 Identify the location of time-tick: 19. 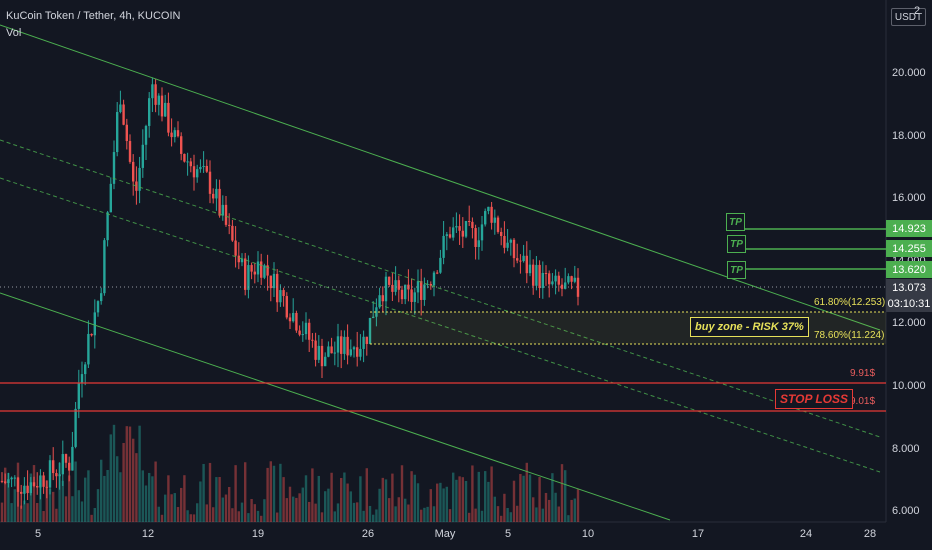
(258, 534).